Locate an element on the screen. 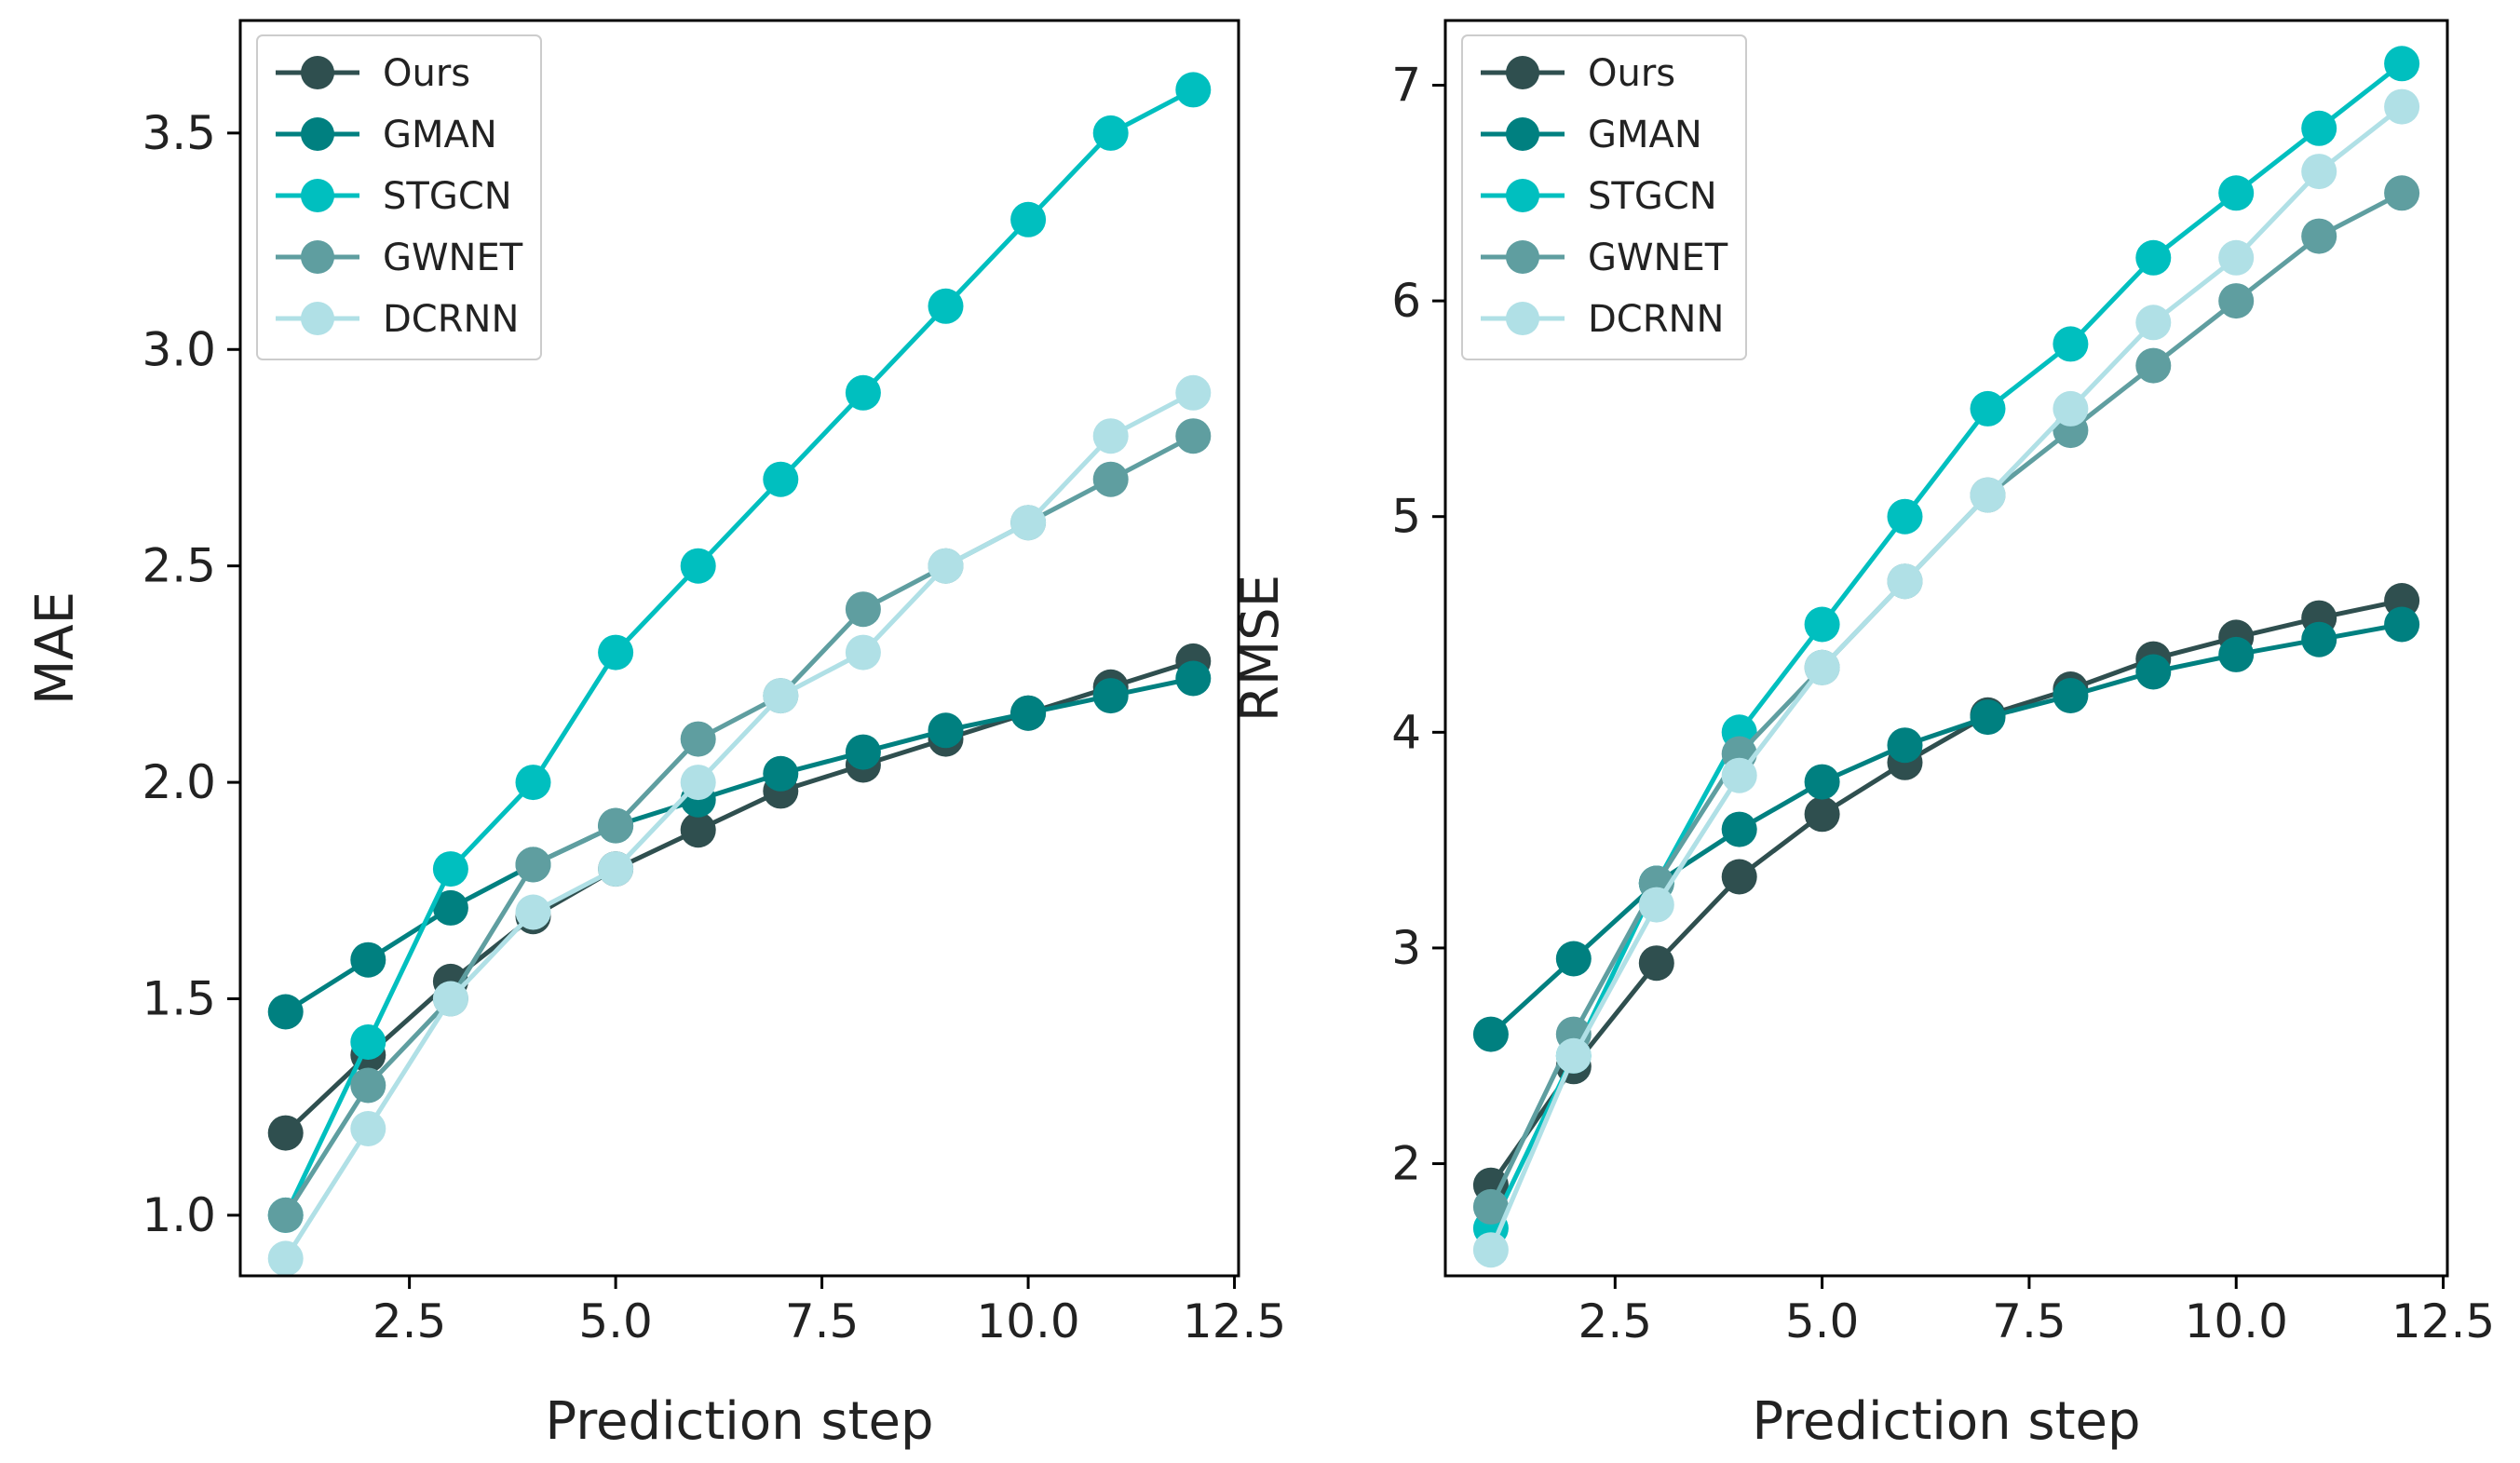 This screenshot has width=2520, height=1463. mae-line-ours is located at coordinates (739, 896).